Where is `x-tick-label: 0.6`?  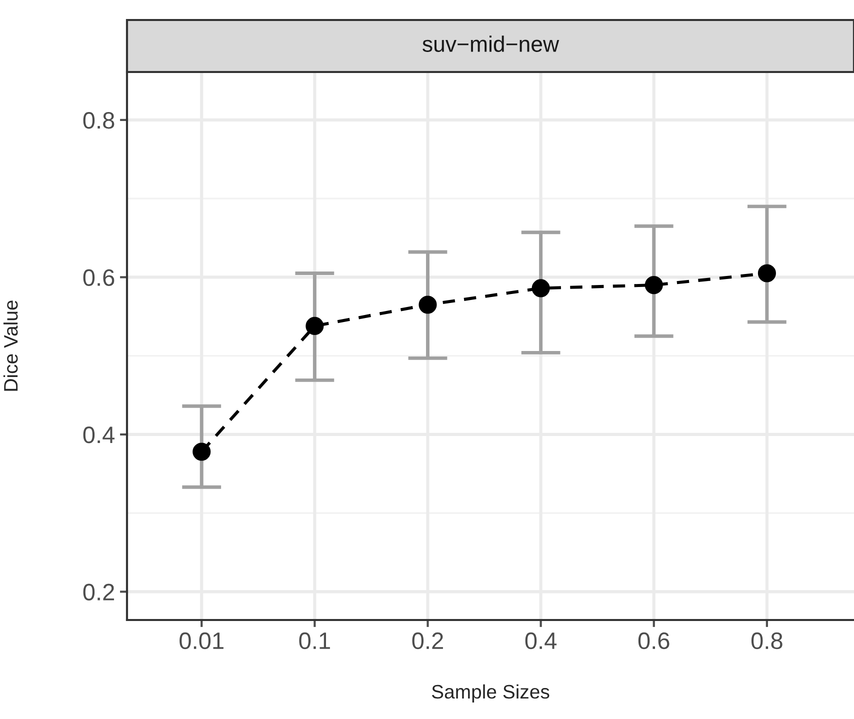
x-tick-label: 0.6 is located at coordinates (654, 641).